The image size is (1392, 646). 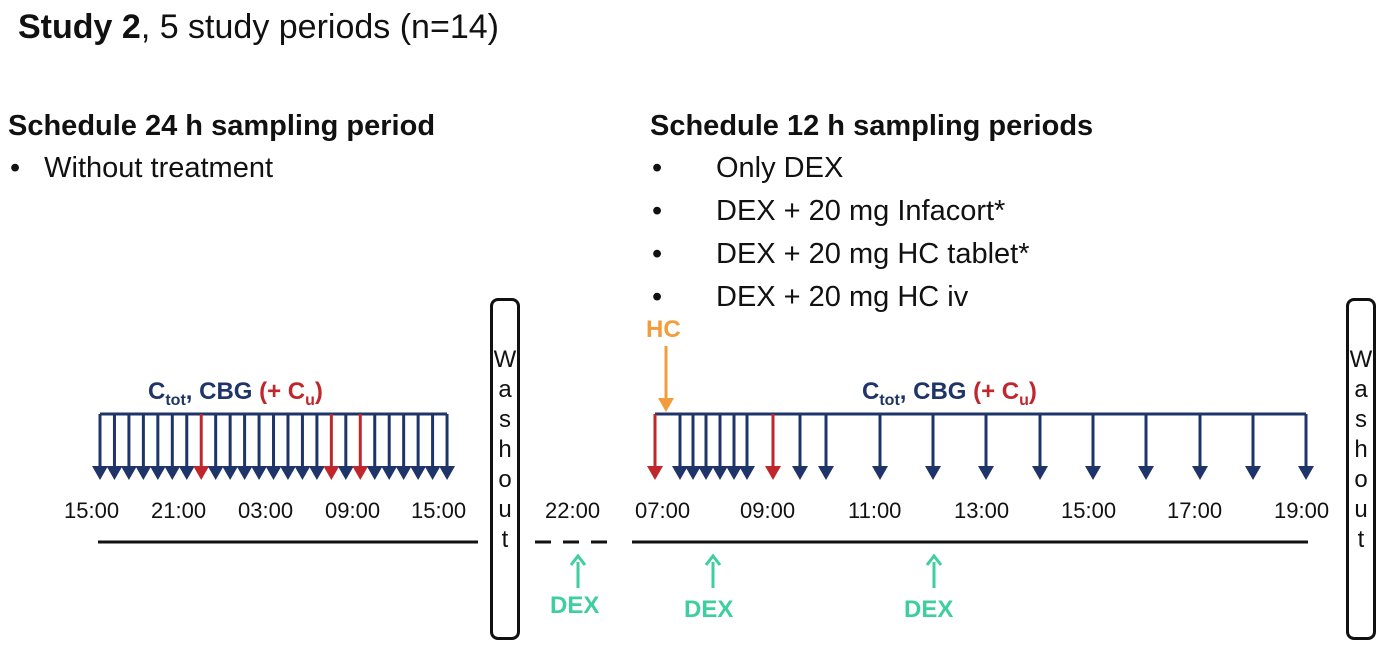 I want to click on right-item: • DEX + 20 mg HC tablet*, so click(x=841, y=254).